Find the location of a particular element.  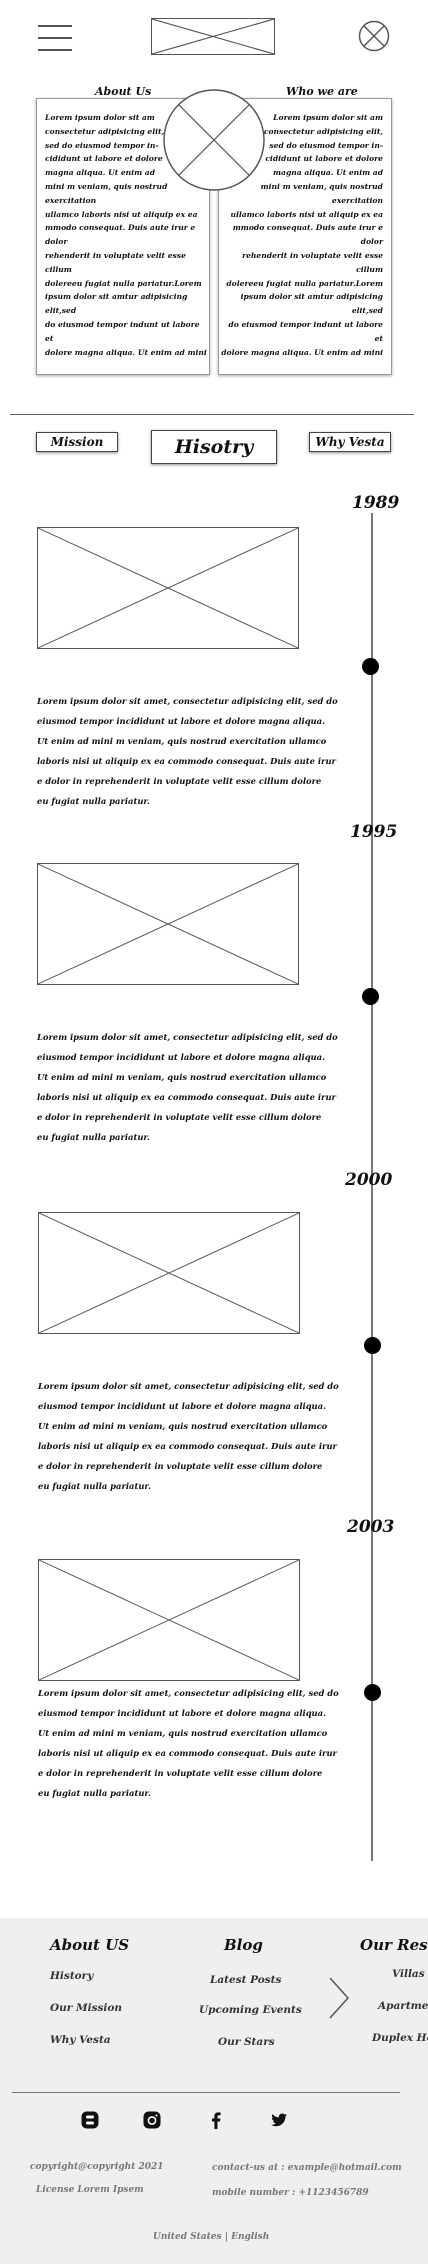

logo-placeholder is located at coordinates (213, 36).